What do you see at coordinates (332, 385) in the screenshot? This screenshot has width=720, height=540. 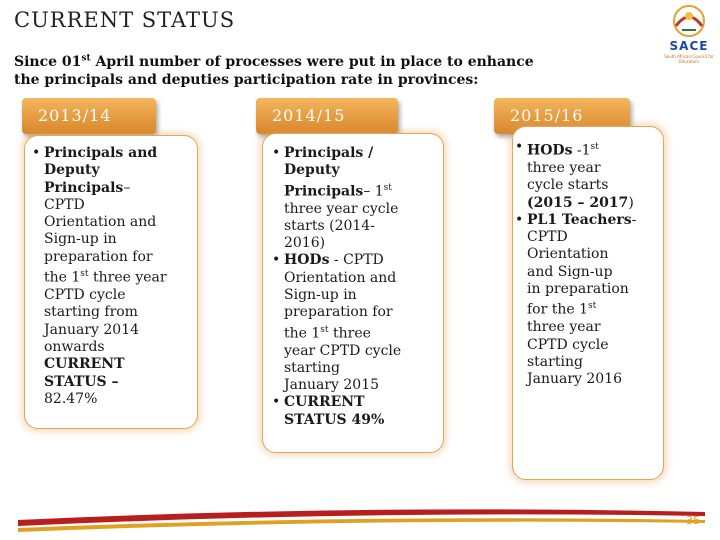 I see `status-line: January 2015` at bounding box center [332, 385].